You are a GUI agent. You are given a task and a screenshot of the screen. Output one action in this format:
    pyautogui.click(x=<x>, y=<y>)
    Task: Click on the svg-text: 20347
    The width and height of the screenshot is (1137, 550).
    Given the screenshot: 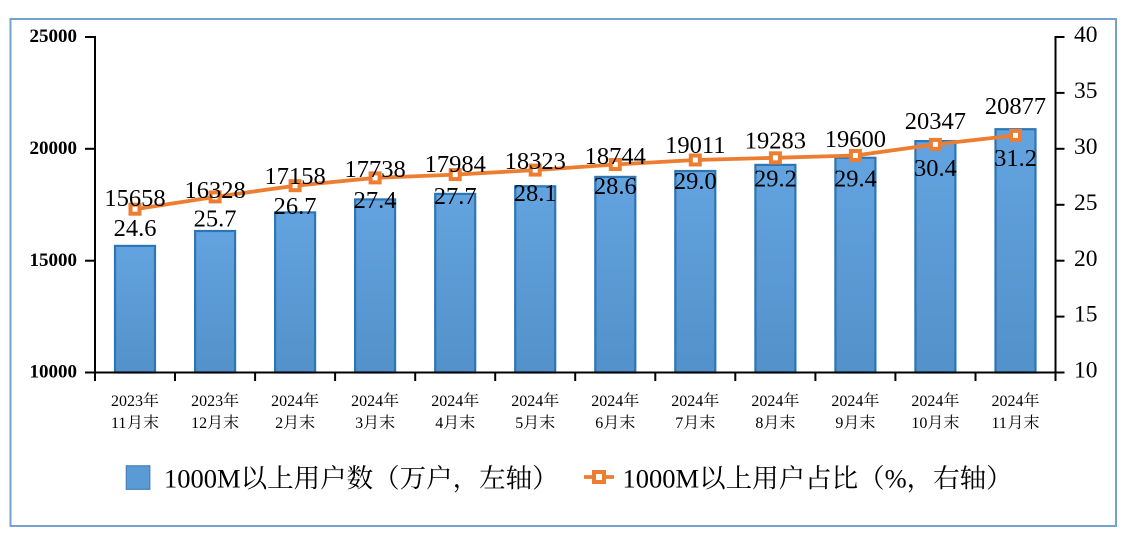 What is the action you would take?
    pyautogui.click(x=935, y=121)
    